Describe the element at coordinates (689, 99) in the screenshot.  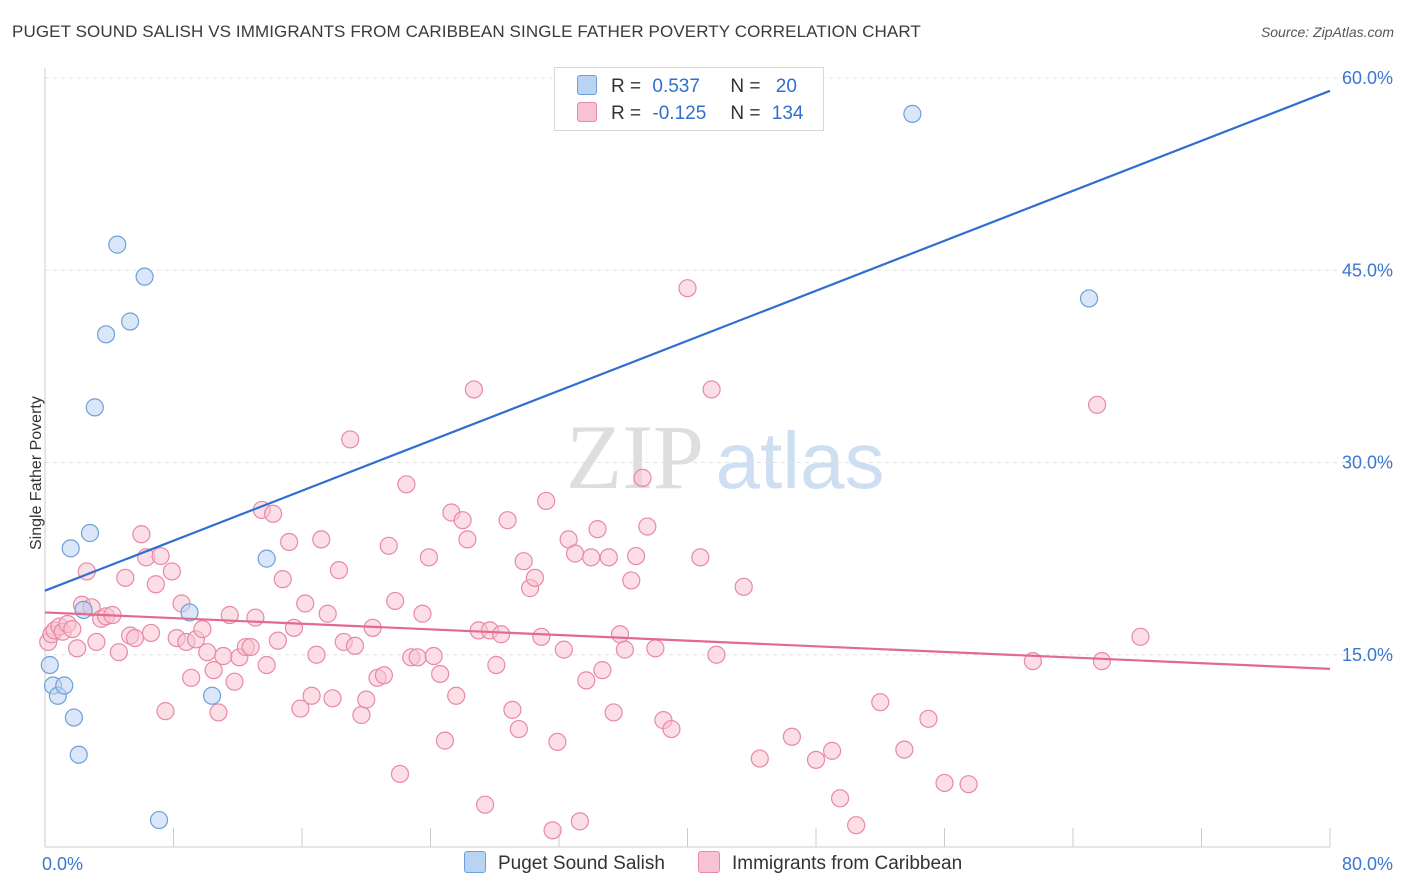
I see `correlation-legend: R = 0.537 N = 20 R = -0.125 N = 134` at that location.